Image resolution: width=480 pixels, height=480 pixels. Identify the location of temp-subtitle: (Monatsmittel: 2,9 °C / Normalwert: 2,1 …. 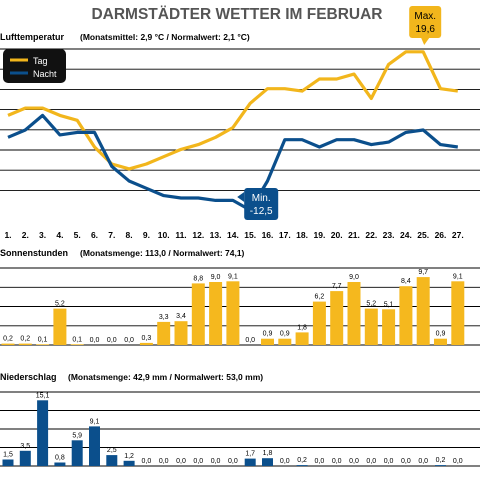
(165, 37).